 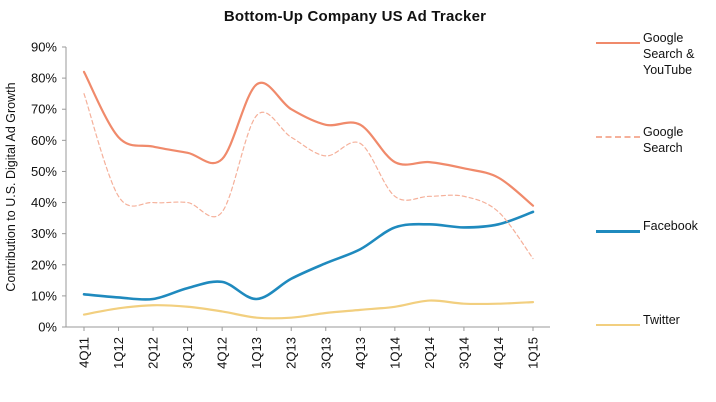 What do you see at coordinates (663, 140) in the screenshot?
I see `legend-label-google-search: Google Search` at bounding box center [663, 140].